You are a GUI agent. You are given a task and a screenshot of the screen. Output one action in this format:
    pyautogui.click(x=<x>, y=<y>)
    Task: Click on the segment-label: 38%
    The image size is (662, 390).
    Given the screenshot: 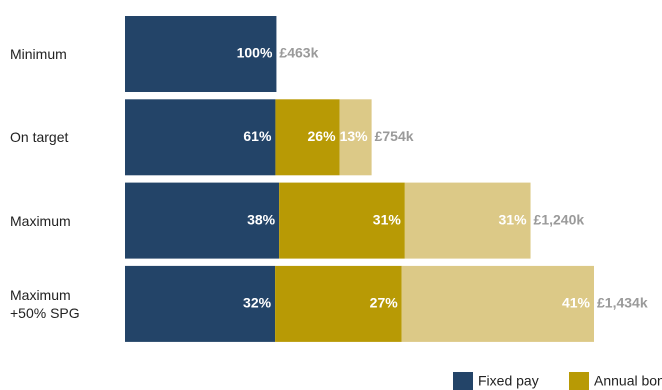 What is the action you would take?
    pyautogui.click(x=261, y=219)
    